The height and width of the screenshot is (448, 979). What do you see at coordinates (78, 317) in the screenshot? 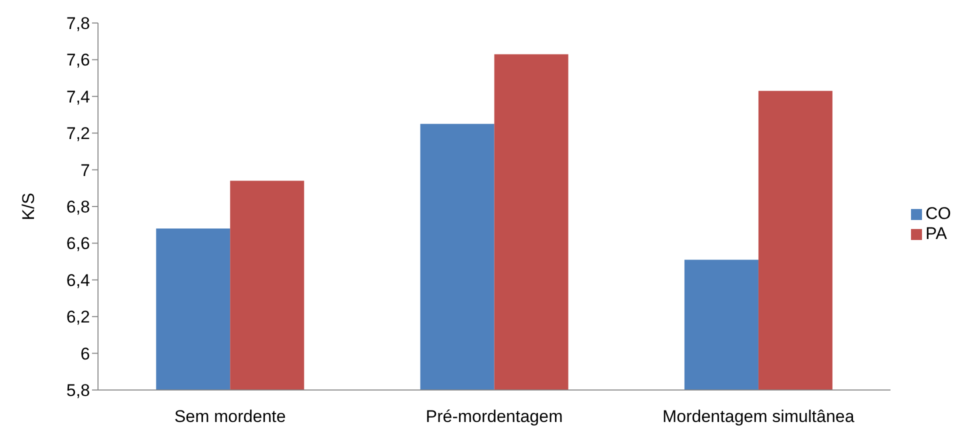
I see `y-tick-label: 6,2` at bounding box center [78, 317].